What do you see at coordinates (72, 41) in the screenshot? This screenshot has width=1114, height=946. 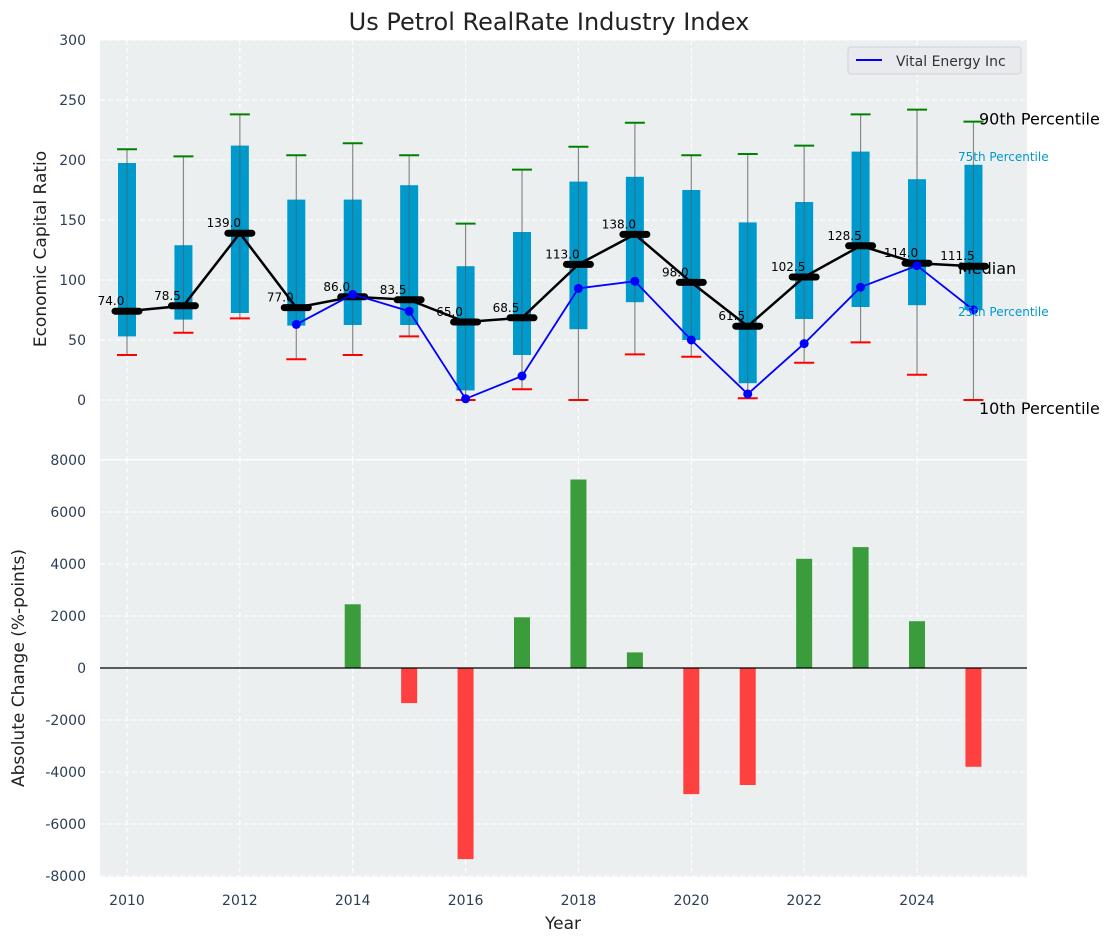 I see `y-tick-label: 300` at bounding box center [72, 41].